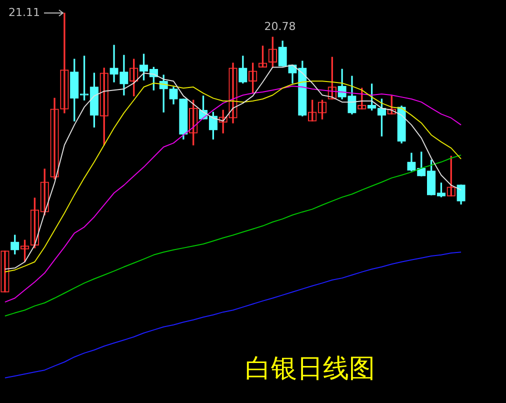  What do you see at coordinates (24, 12) in the screenshot?
I see `annotation: 21.11` at bounding box center [24, 12].